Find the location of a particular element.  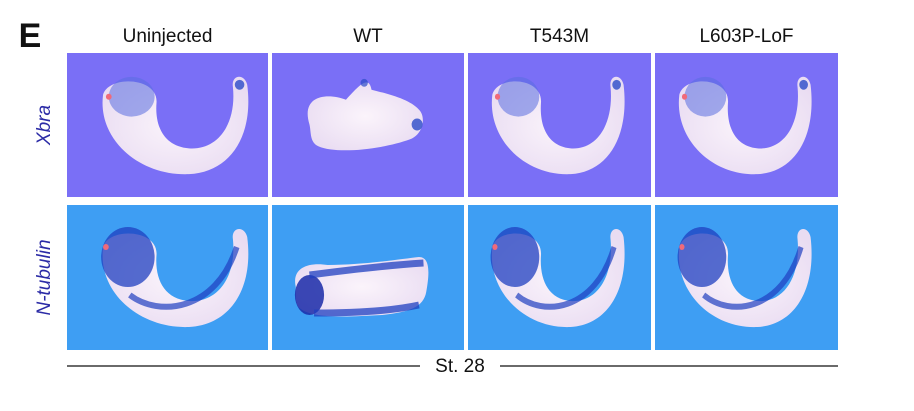

column-label: T543M is located at coordinates (559, 36).